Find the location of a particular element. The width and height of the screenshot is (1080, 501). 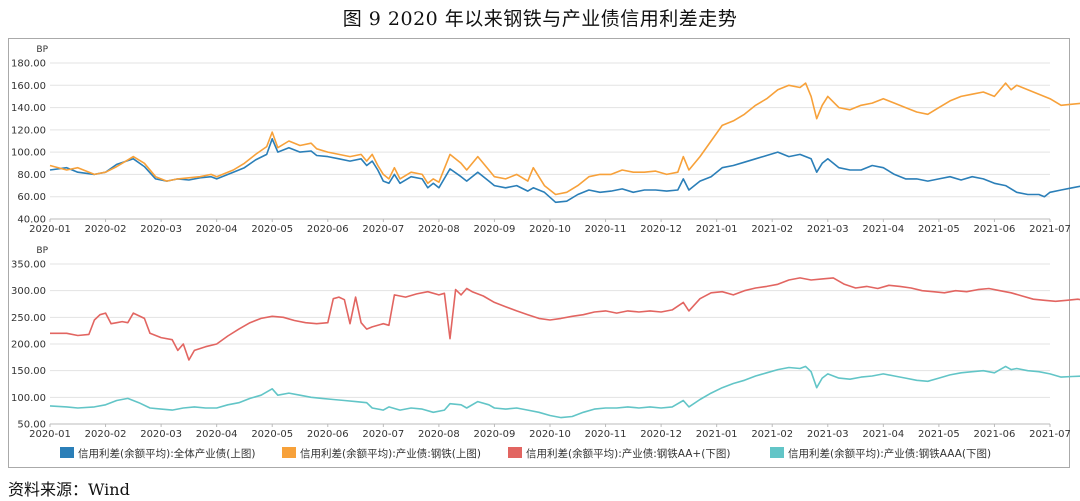

lower-x-tick-label: 2021-05 is located at coordinates (939, 434).